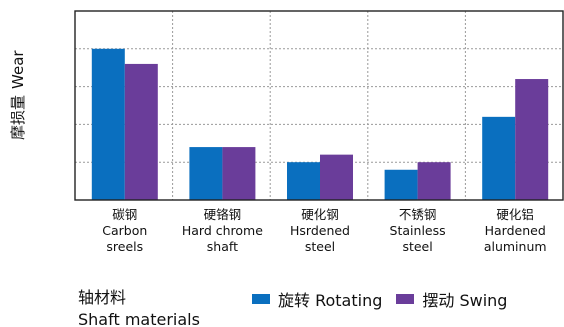 The image size is (564, 327). What do you see at coordinates (515, 230) in the screenshot?
I see `x-tick-label-line: Hardened` at bounding box center [515, 230].